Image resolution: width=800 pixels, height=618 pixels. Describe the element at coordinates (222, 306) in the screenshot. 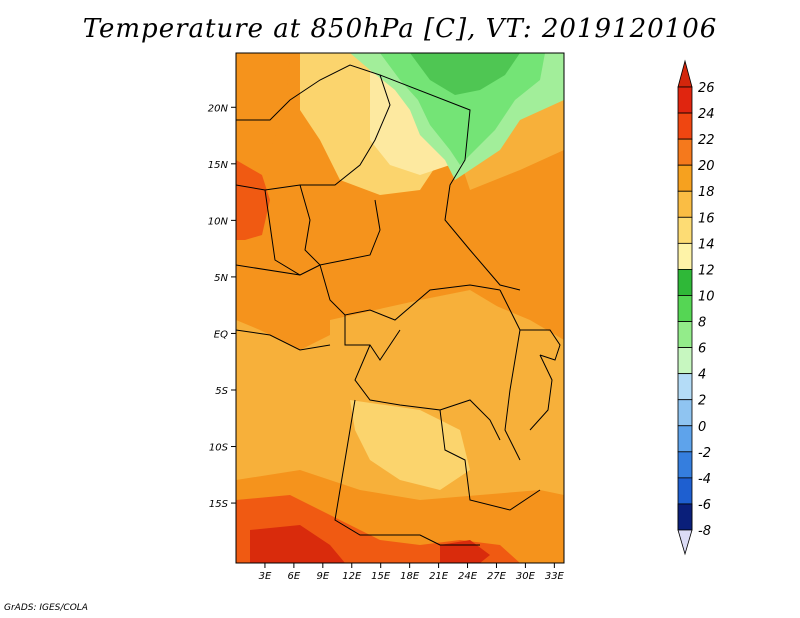

I see `latitude-axis: 20N 15N 10N 5N EQ 5S 10S 15S` at that location.